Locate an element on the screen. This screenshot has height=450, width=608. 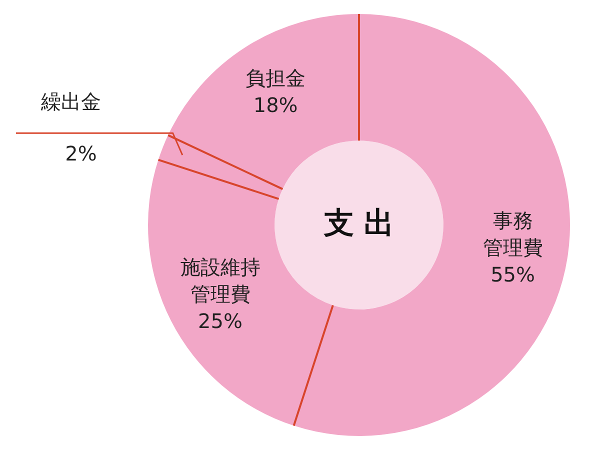
data-label: 2% is located at coordinates (81, 153).